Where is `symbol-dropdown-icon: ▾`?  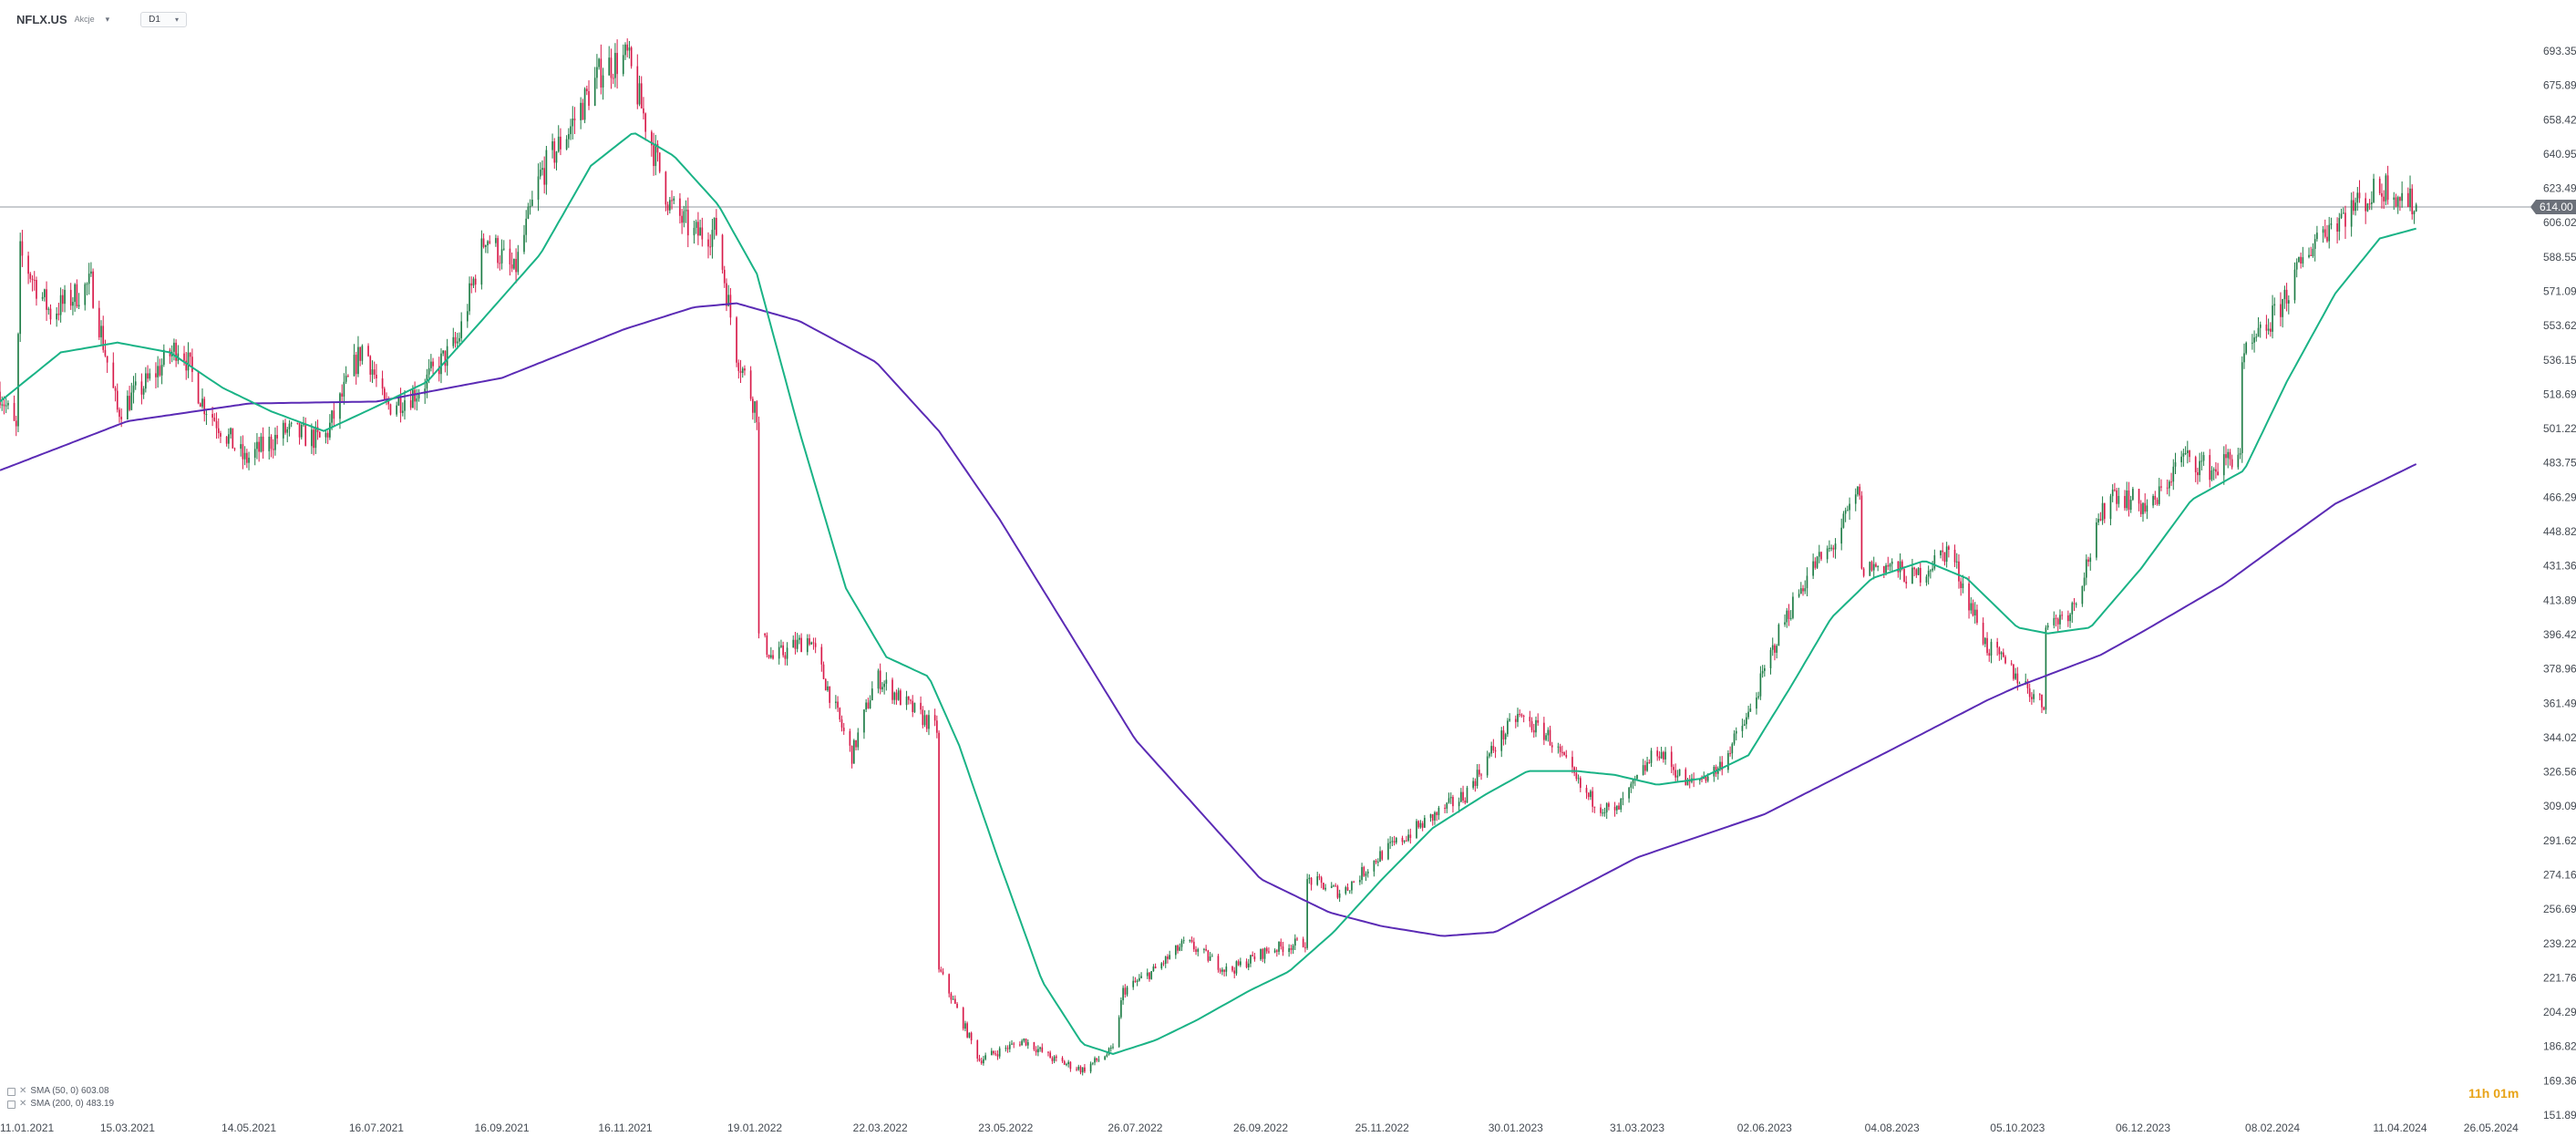 symbol-dropdown-icon: ▾ is located at coordinates (107, 19).